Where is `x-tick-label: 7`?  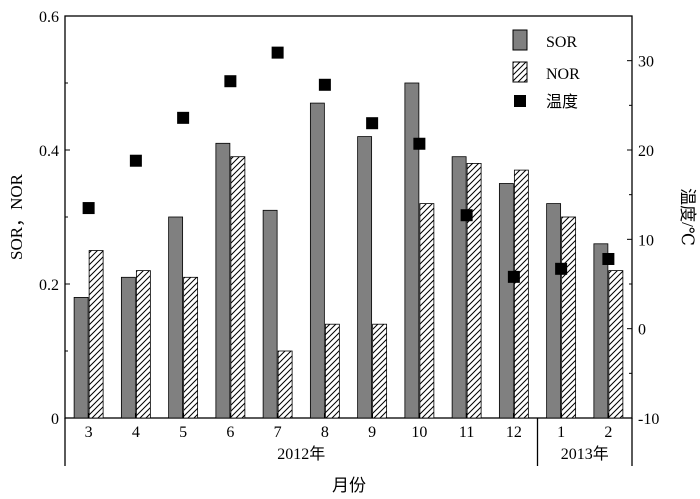
x-tick-label: 7 is located at coordinates (278, 432).